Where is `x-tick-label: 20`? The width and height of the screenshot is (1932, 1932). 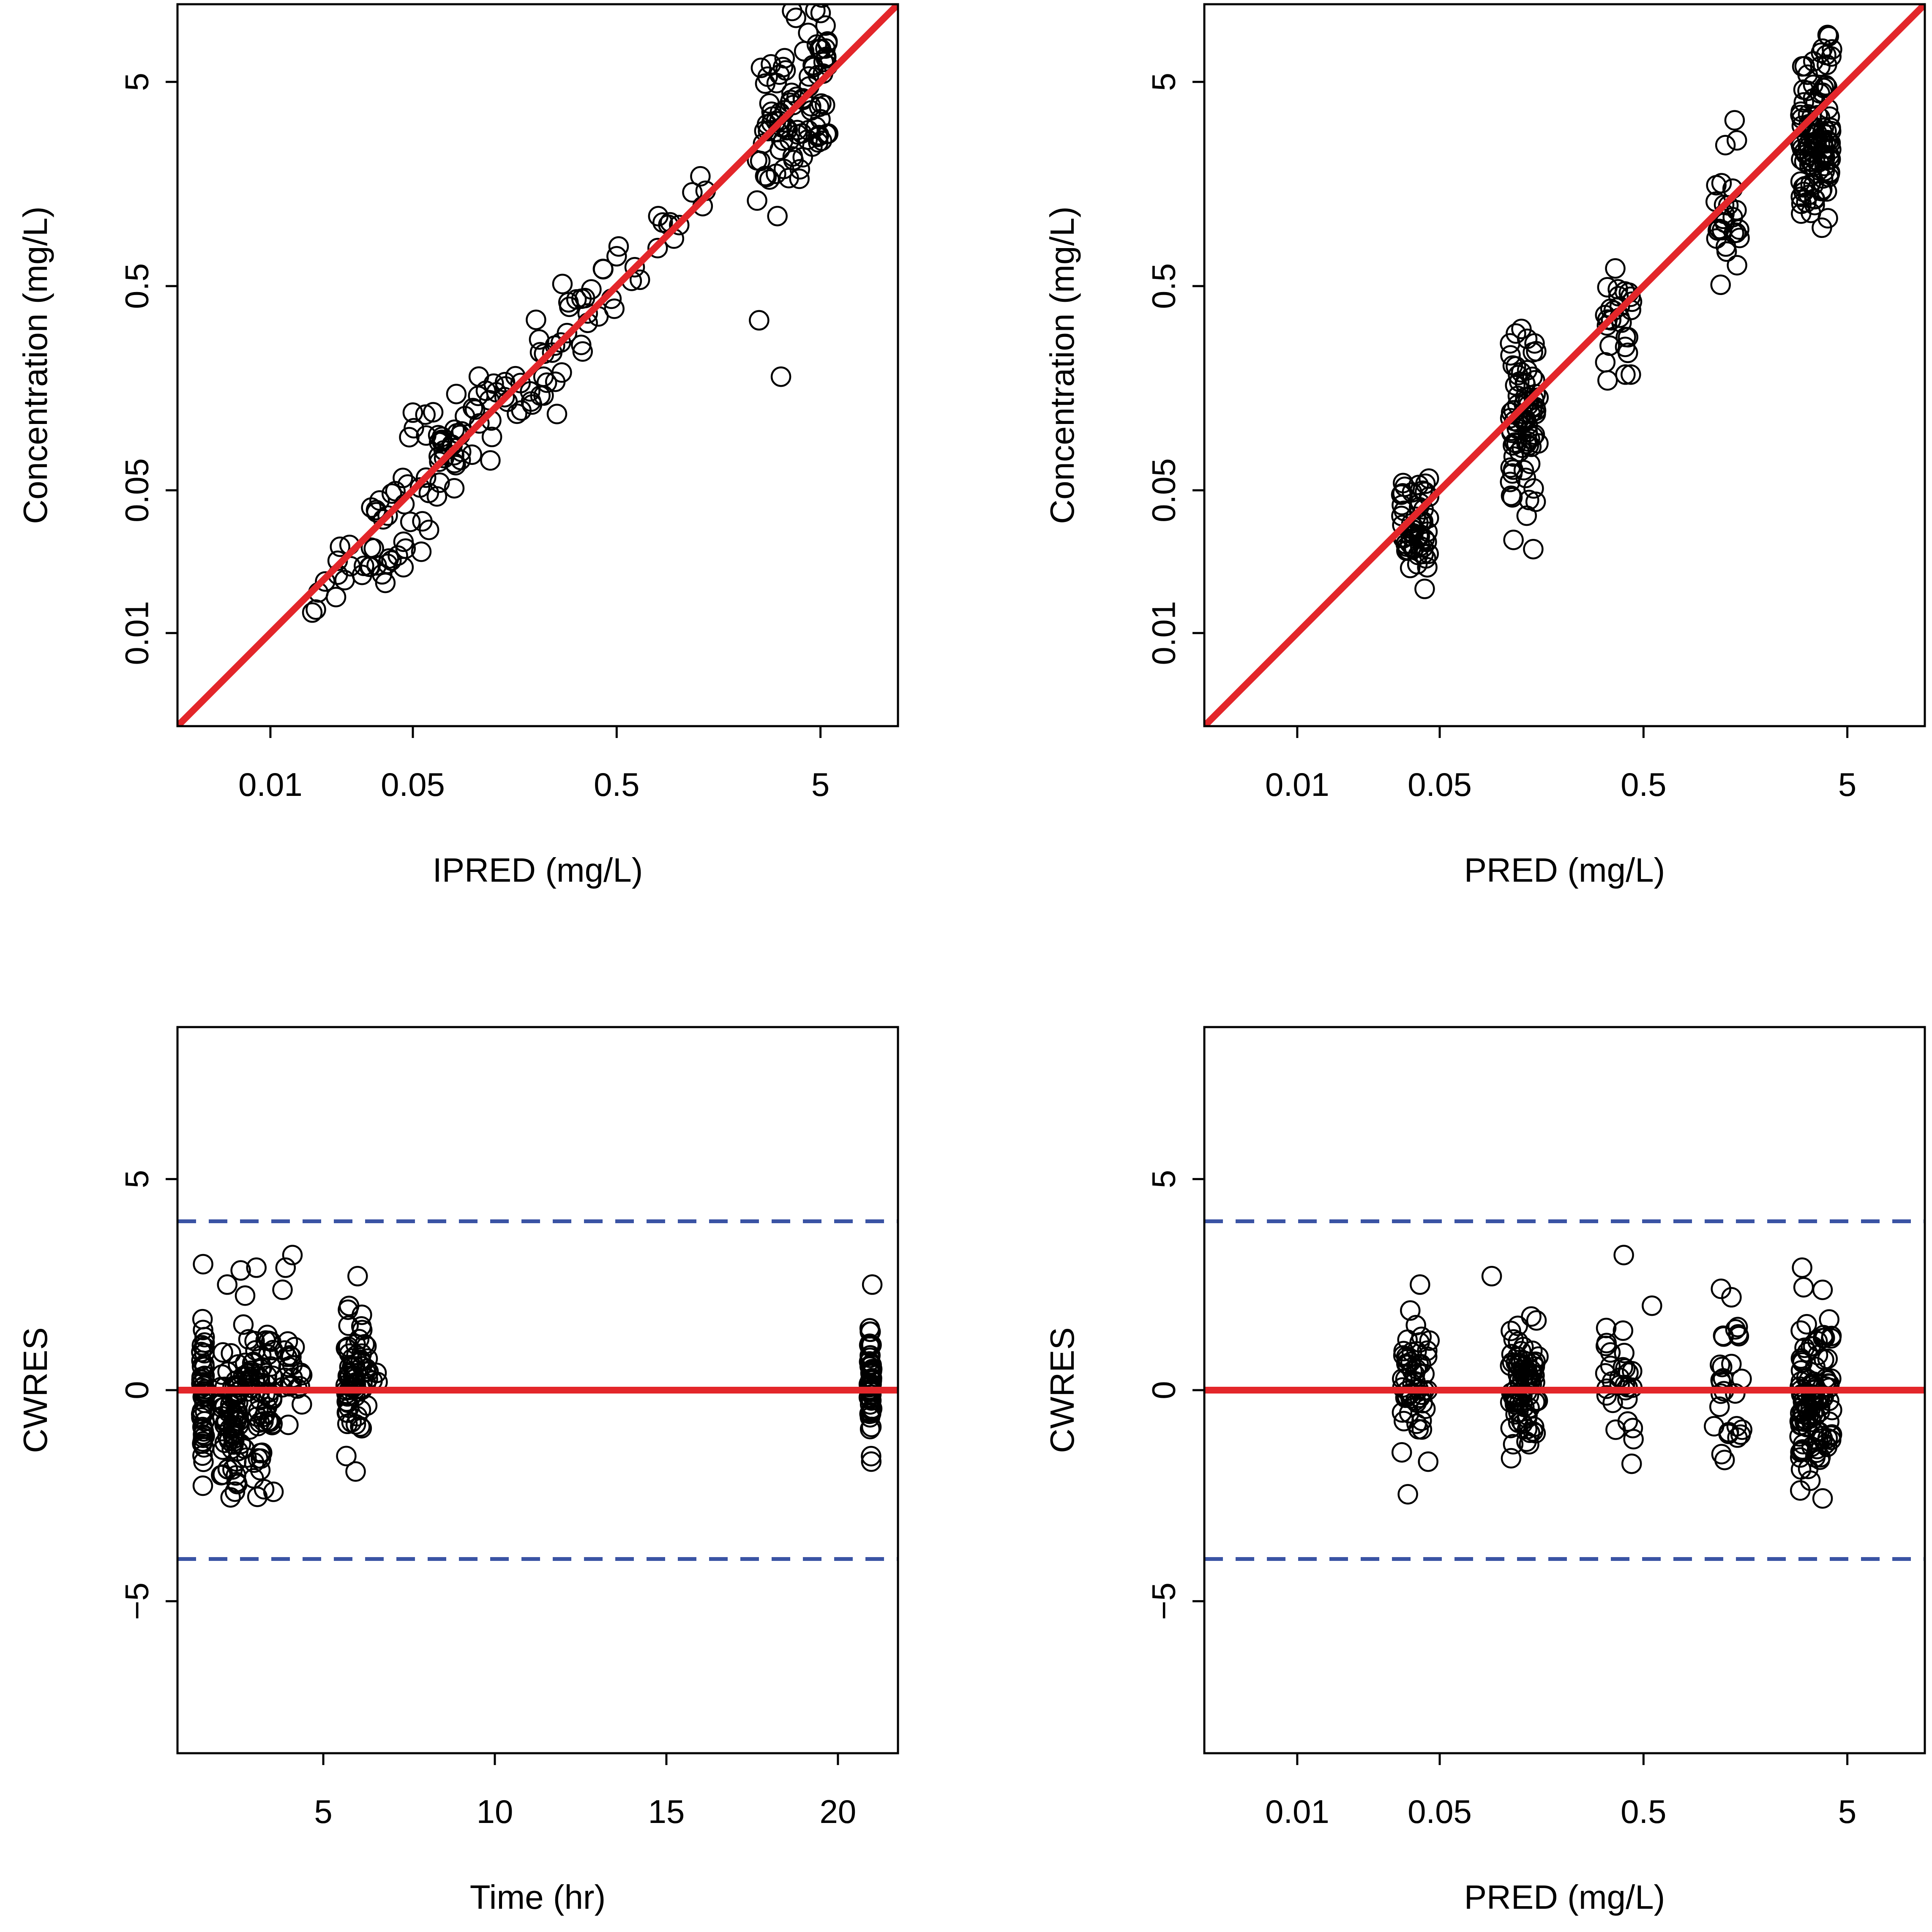 x-tick-label: 20 is located at coordinates (838, 1812).